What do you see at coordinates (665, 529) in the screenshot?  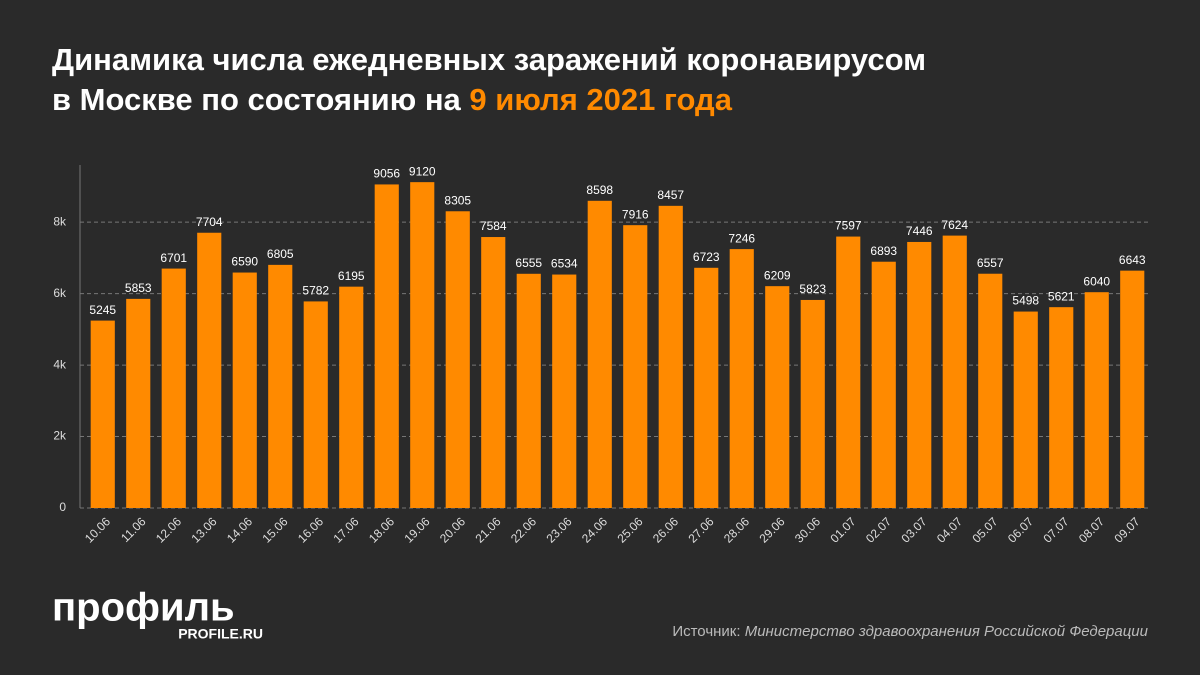 I see `x-tick-label: 26.06` at bounding box center [665, 529].